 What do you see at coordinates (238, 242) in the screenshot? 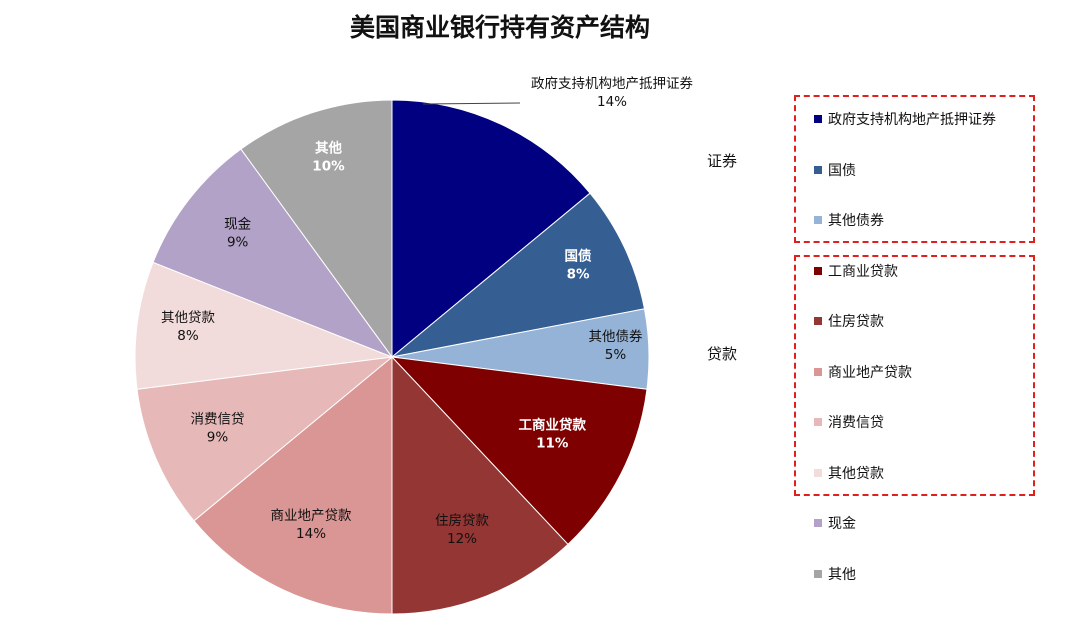
I see `slice-value-8: 9%` at bounding box center [238, 242].